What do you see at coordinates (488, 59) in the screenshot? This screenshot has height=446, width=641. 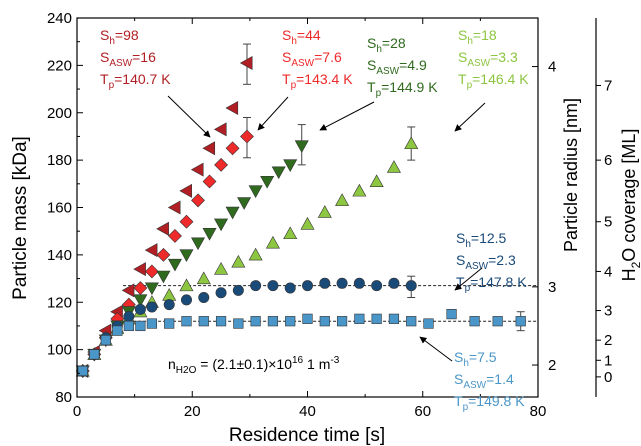 I see `series-label-line: SASW=3.3` at bounding box center [488, 59].